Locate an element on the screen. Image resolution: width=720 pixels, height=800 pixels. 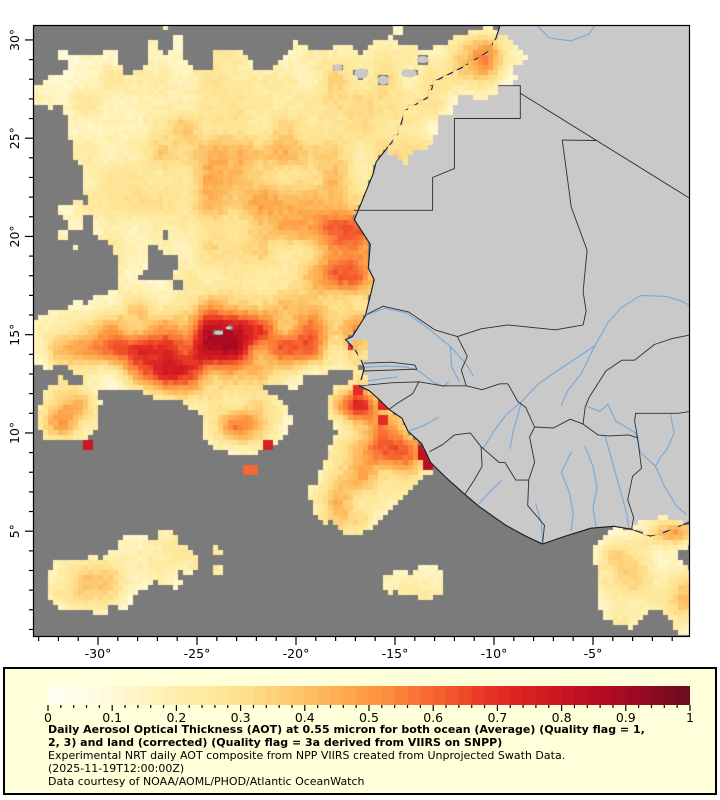
x-tick-label: -15° is located at coordinates (395, 653).